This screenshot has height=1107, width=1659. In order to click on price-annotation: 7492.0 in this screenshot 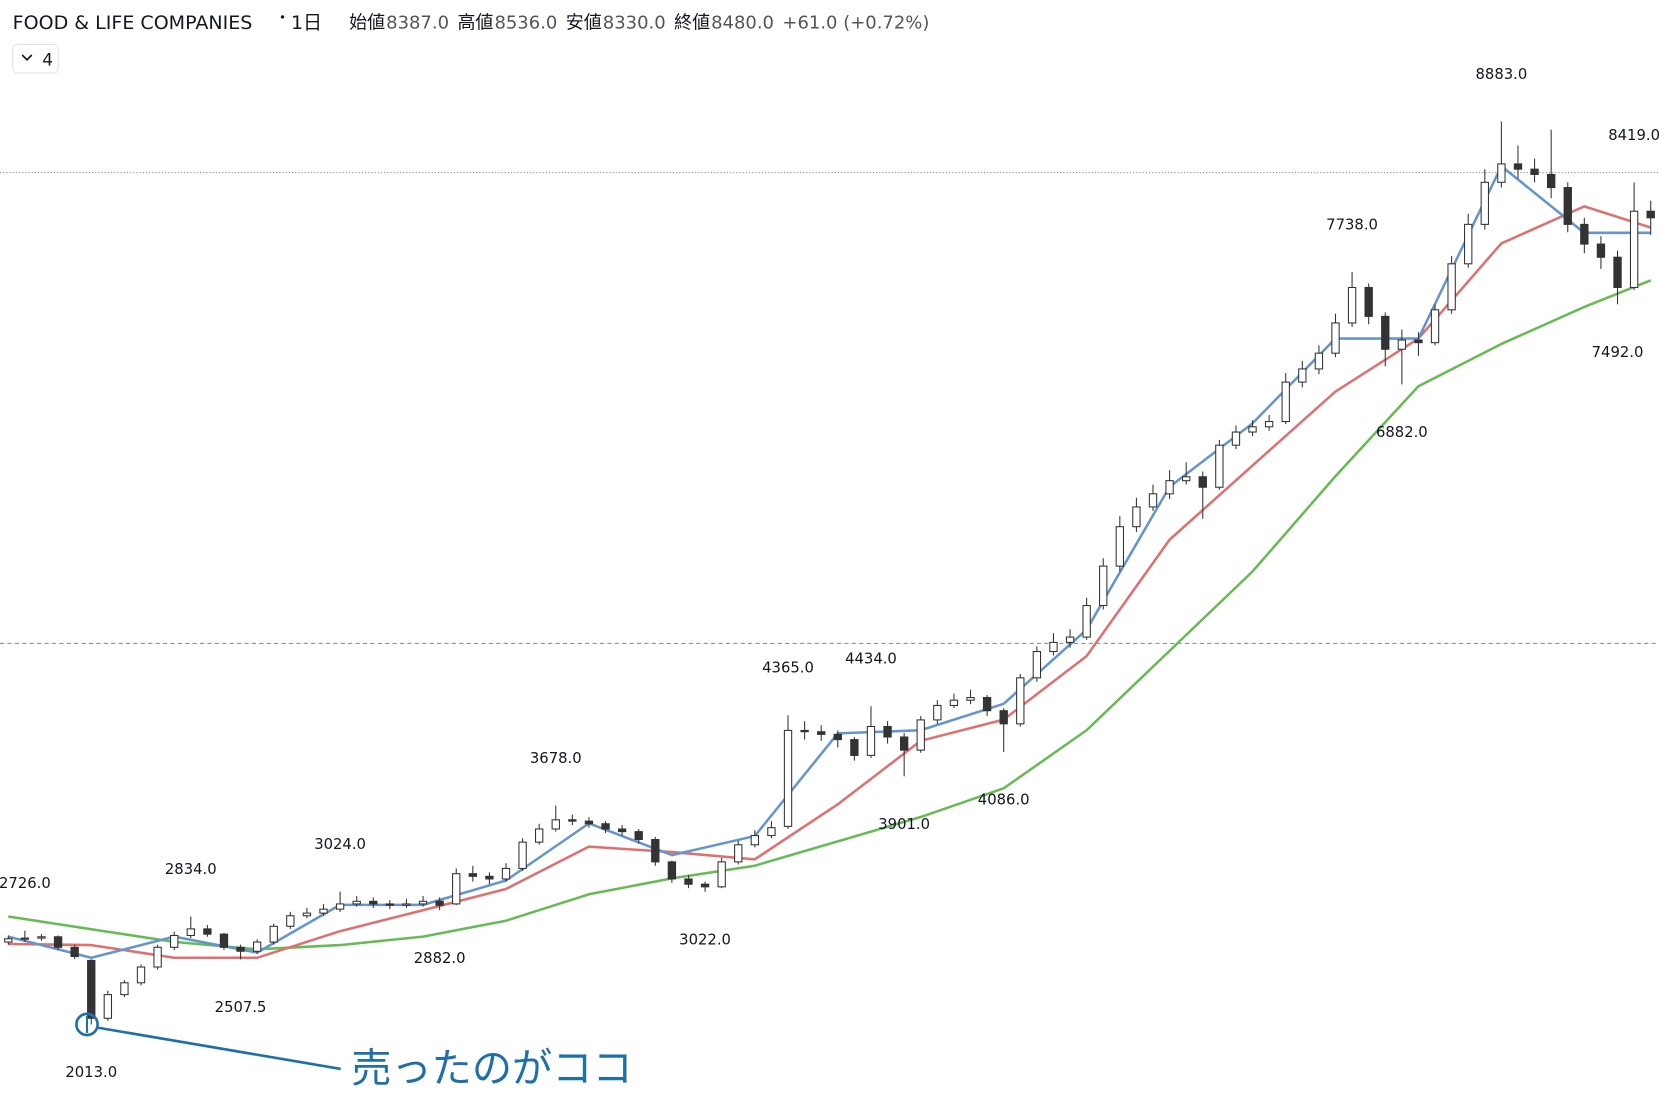, I will do `click(1618, 352)`.